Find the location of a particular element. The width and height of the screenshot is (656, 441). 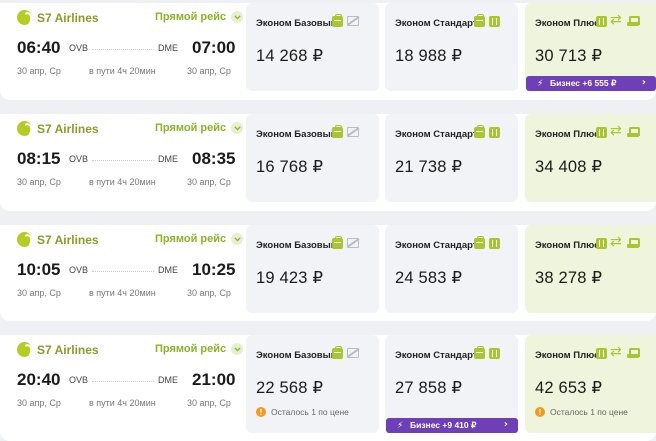

chevron-right-icon: › is located at coordinates (643, 82).